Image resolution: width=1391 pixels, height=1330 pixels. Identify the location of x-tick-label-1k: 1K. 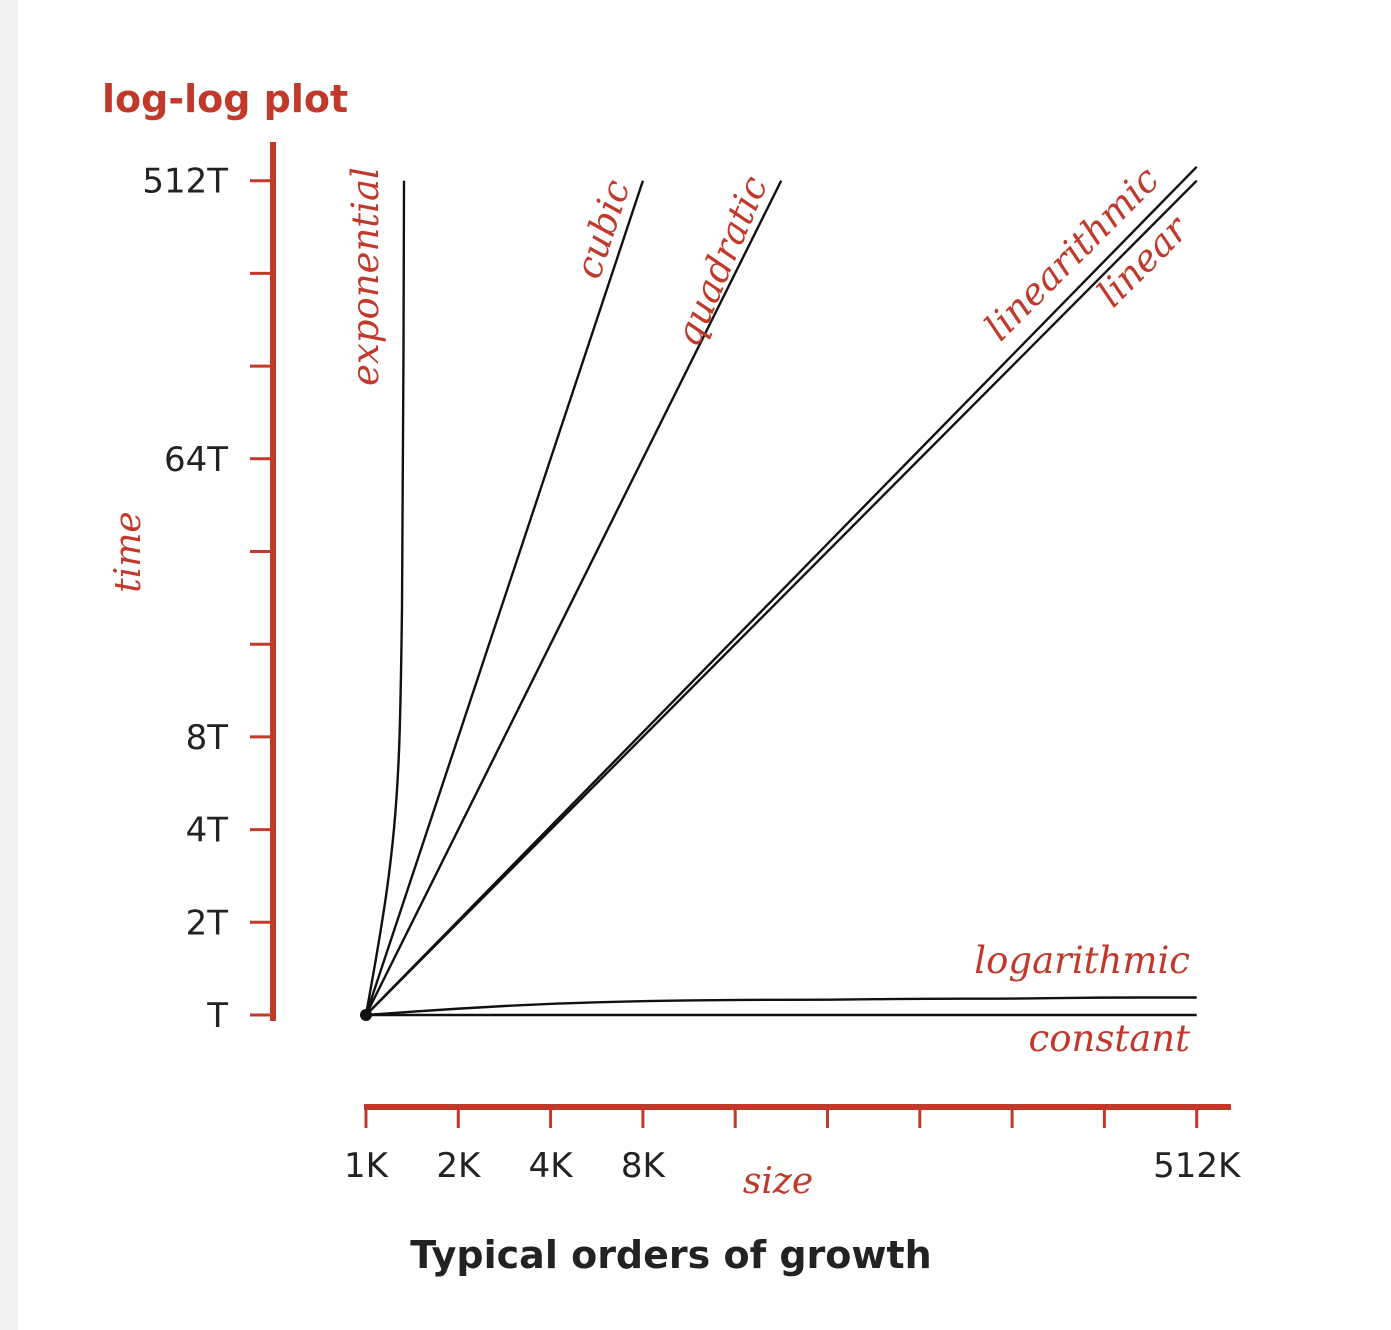
(367, 1166).